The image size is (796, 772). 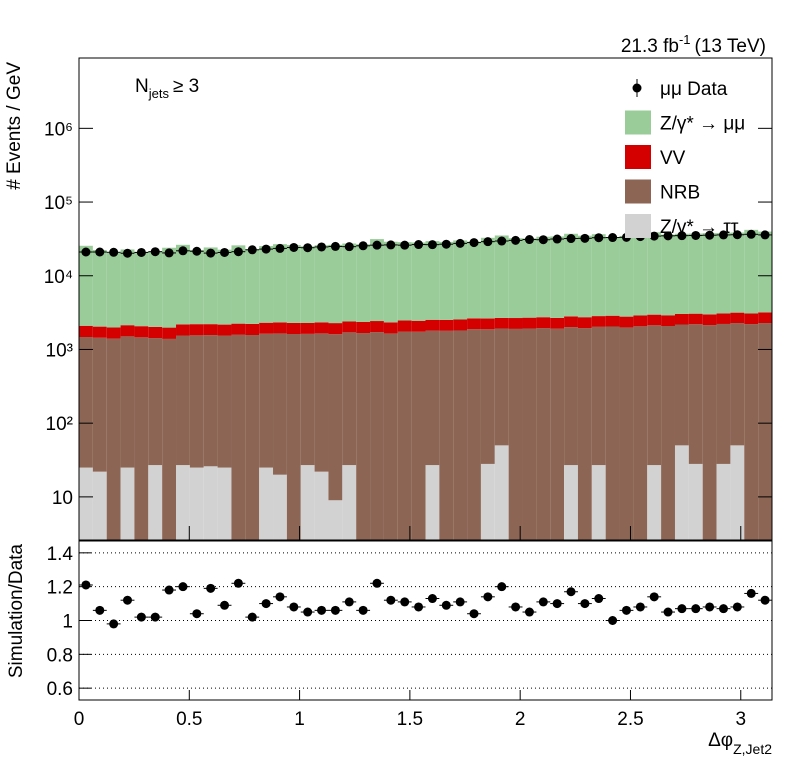 What do you see at coordinates (638, 226) in the screenshot?
I see `legend-swatch` at bounding box center [638, 226].